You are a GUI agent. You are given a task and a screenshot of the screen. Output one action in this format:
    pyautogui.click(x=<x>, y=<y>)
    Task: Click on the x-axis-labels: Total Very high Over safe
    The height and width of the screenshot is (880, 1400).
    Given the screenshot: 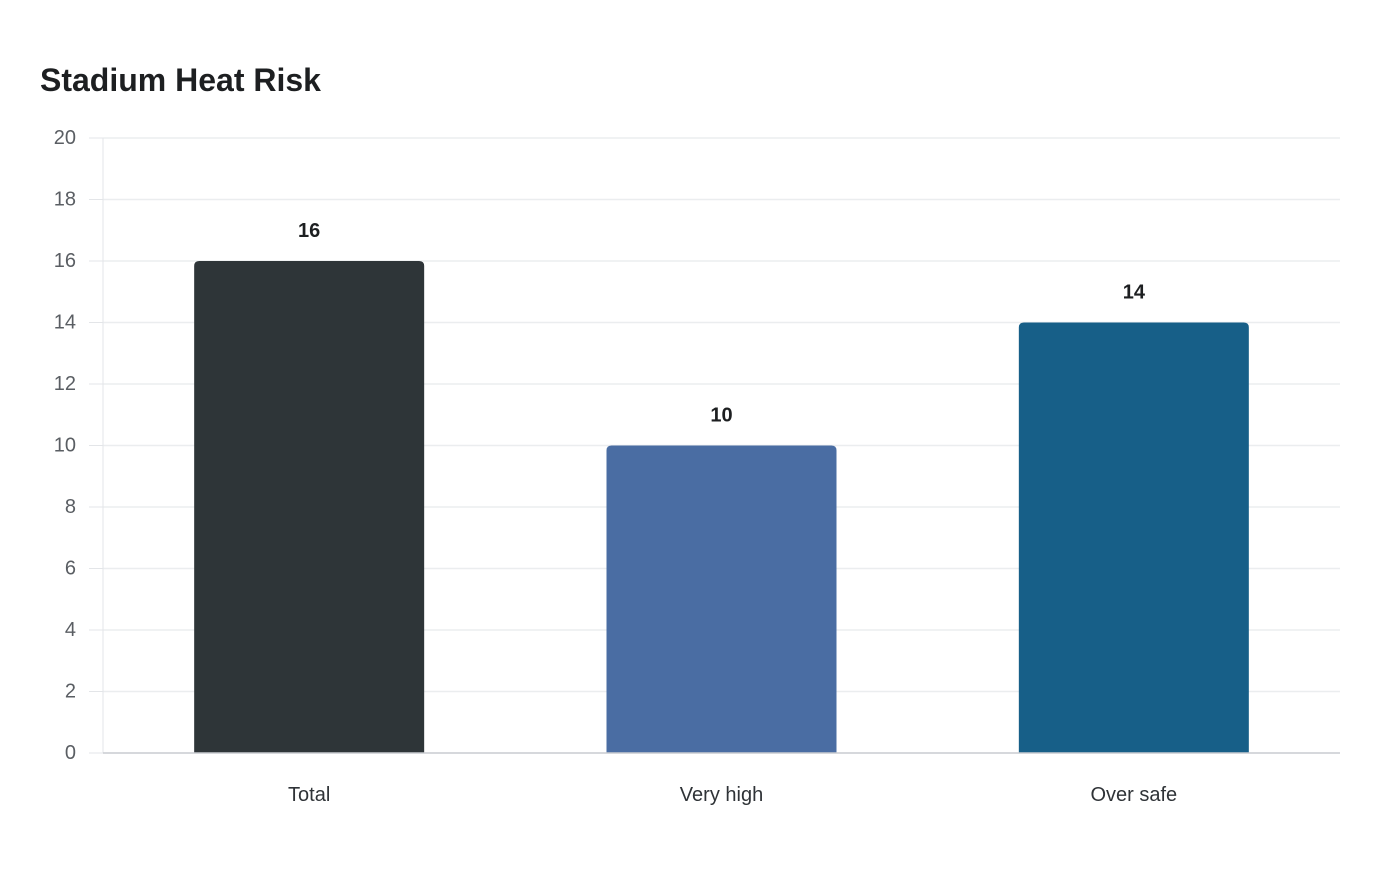 What is the action you would take?
    pyautogui.click(x=732, y=795)
    